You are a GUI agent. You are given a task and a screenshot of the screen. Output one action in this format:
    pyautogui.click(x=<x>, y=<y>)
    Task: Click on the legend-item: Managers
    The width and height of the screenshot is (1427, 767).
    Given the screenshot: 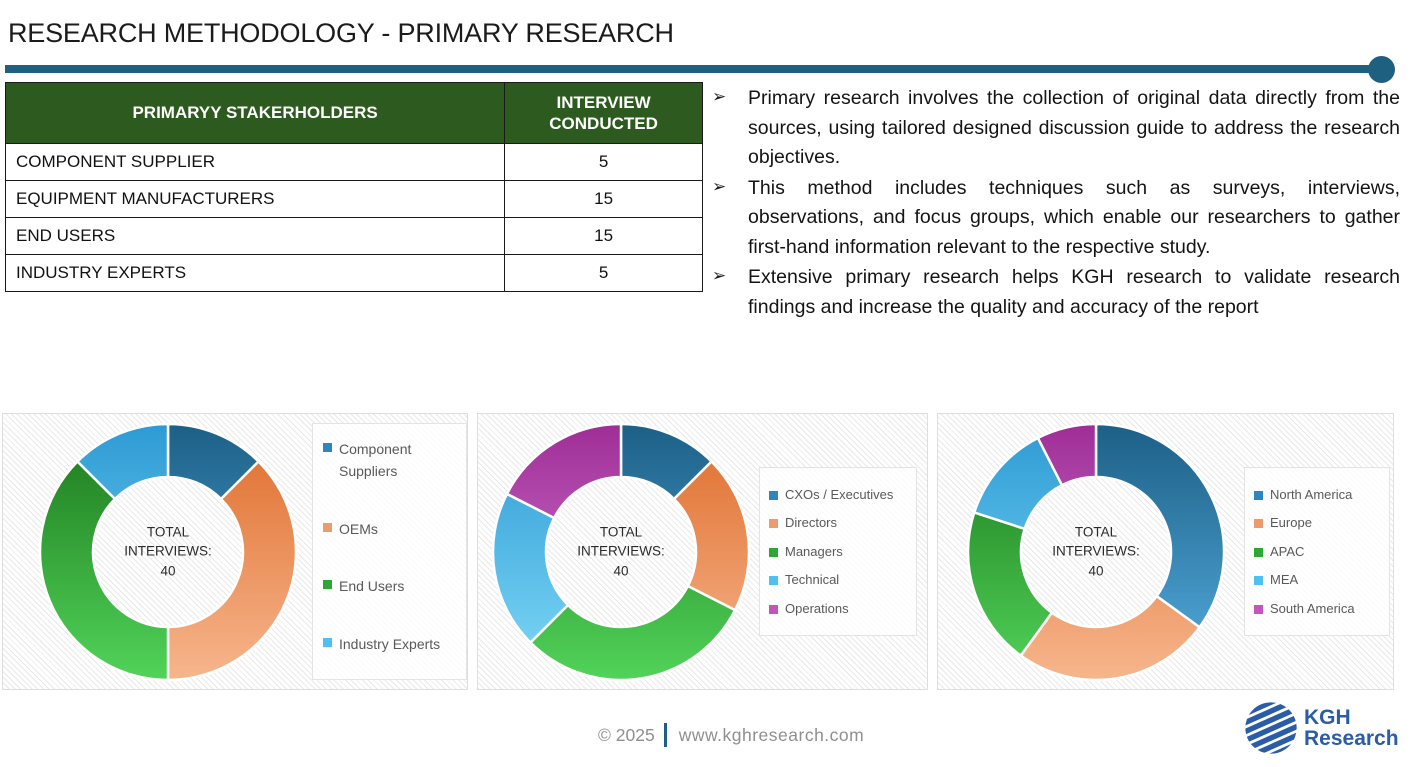 What is the action you would take?
    pyautogui.click(x=840, y=552)
    